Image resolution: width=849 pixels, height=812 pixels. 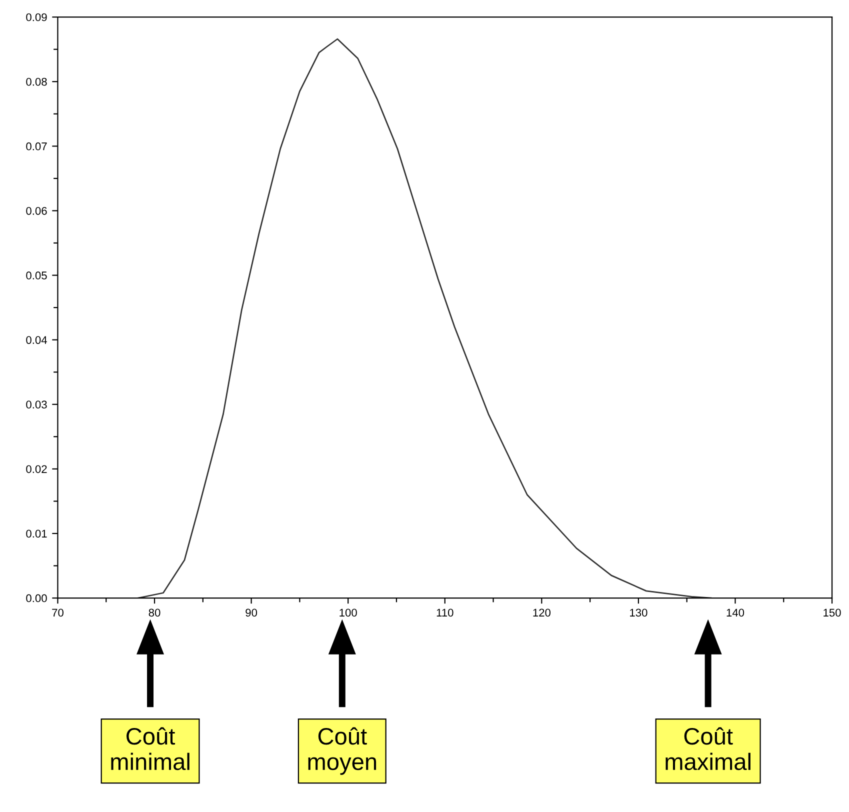 What do you see at coordinates (348, 612) in the screenshot?
I see `x-tick-label: 100` at bounding box center [348, 612].